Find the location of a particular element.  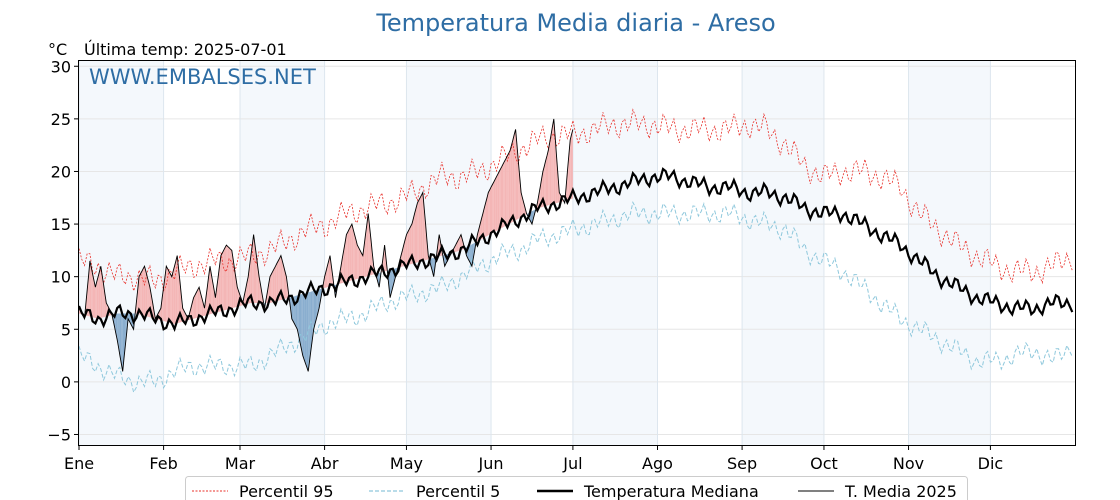

x-tick-label: Ene is located at coordinates (79, 463).